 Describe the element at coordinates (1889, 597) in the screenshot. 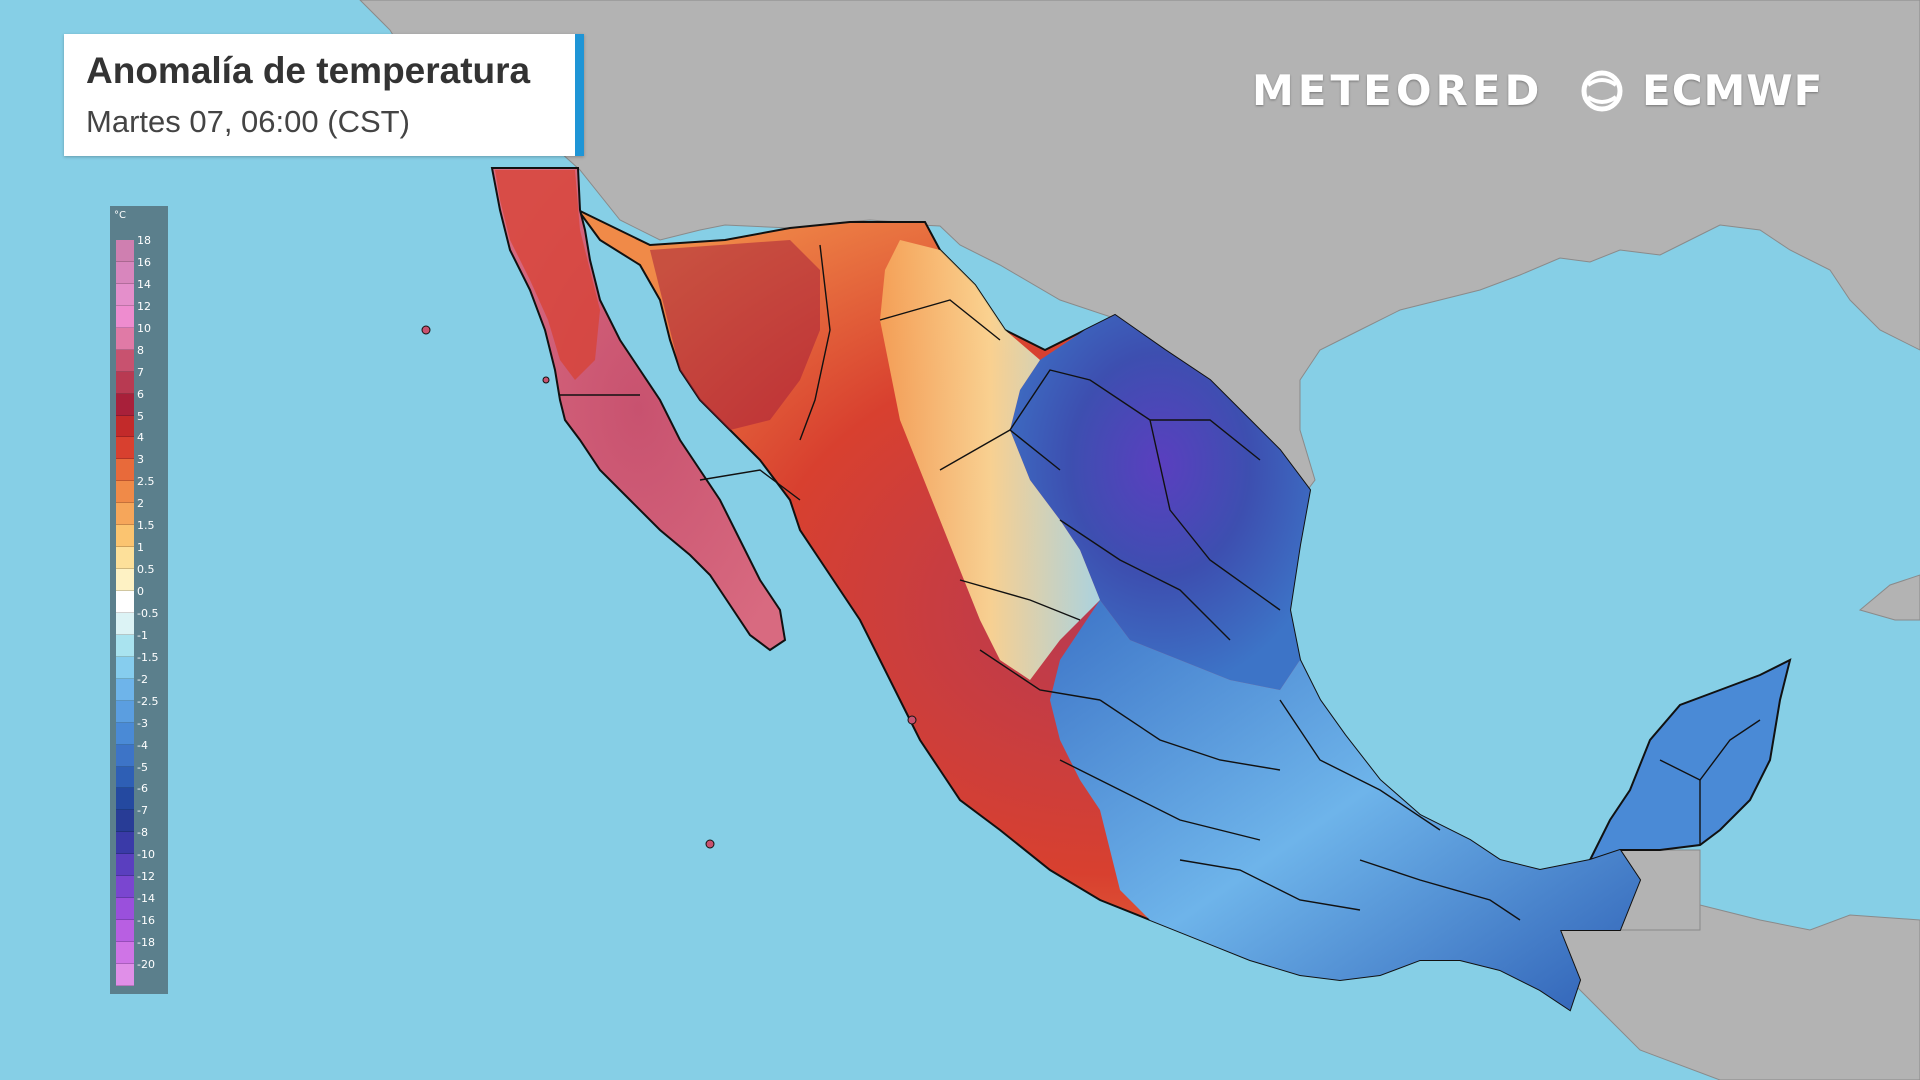

I see `land-cuba` at that location.